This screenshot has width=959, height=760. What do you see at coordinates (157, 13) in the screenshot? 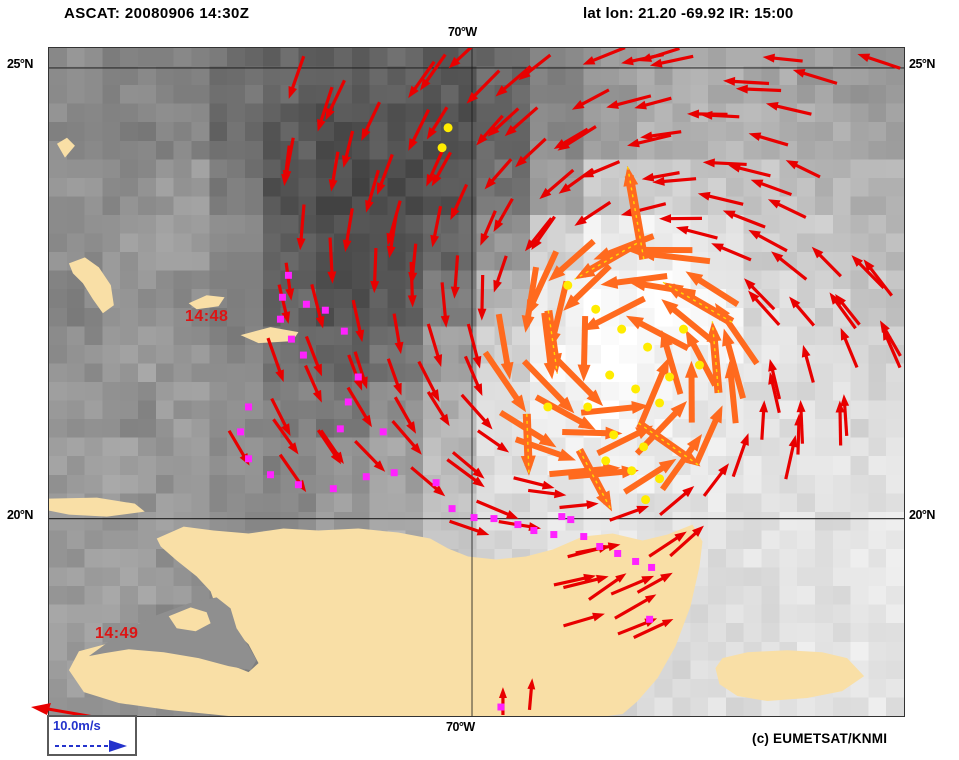
I see `product-title: ASCAT: 20080906 14:30Z` at bounding box center [157, 13].